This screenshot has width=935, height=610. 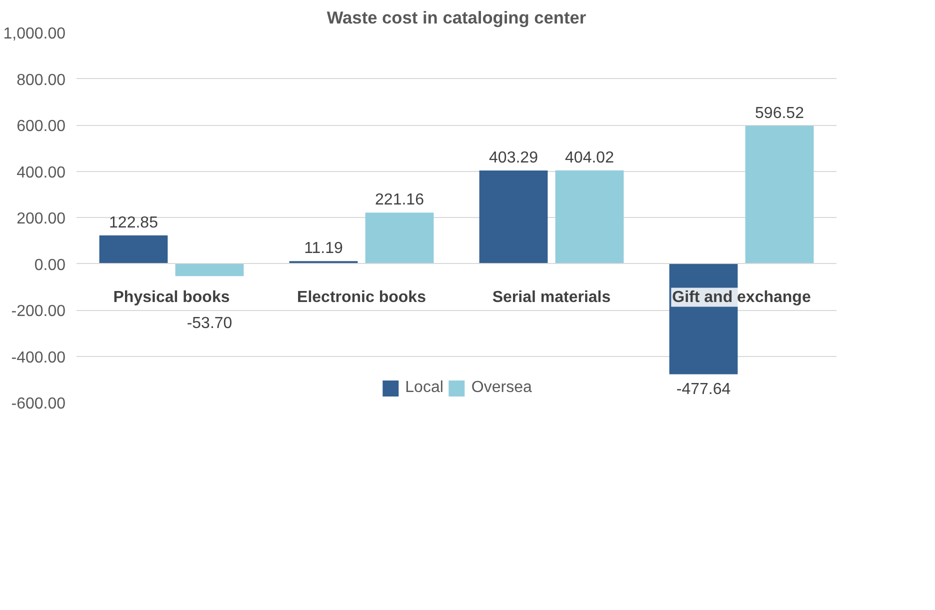 What do you see at coordinates (41, 126) in the screenshot?
I see `y-tick-label: 600.00` at bounding box center [41, 126].